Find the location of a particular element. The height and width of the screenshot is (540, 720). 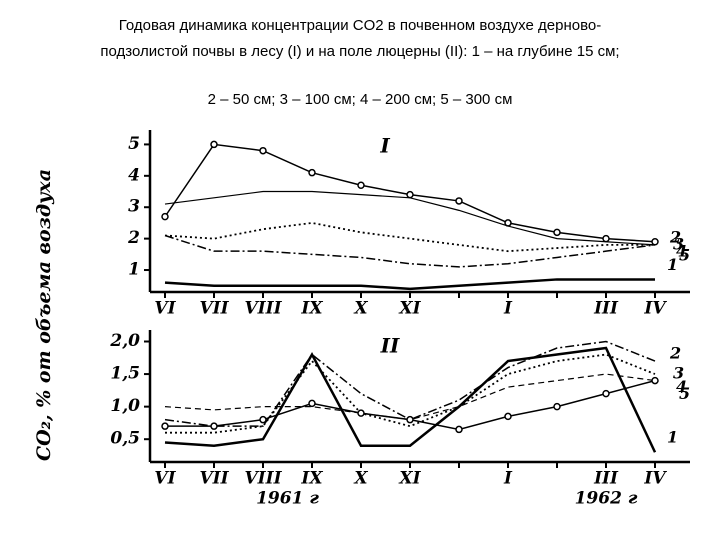

y-tick-label: 1,0 is located at coordinates (125, 406).